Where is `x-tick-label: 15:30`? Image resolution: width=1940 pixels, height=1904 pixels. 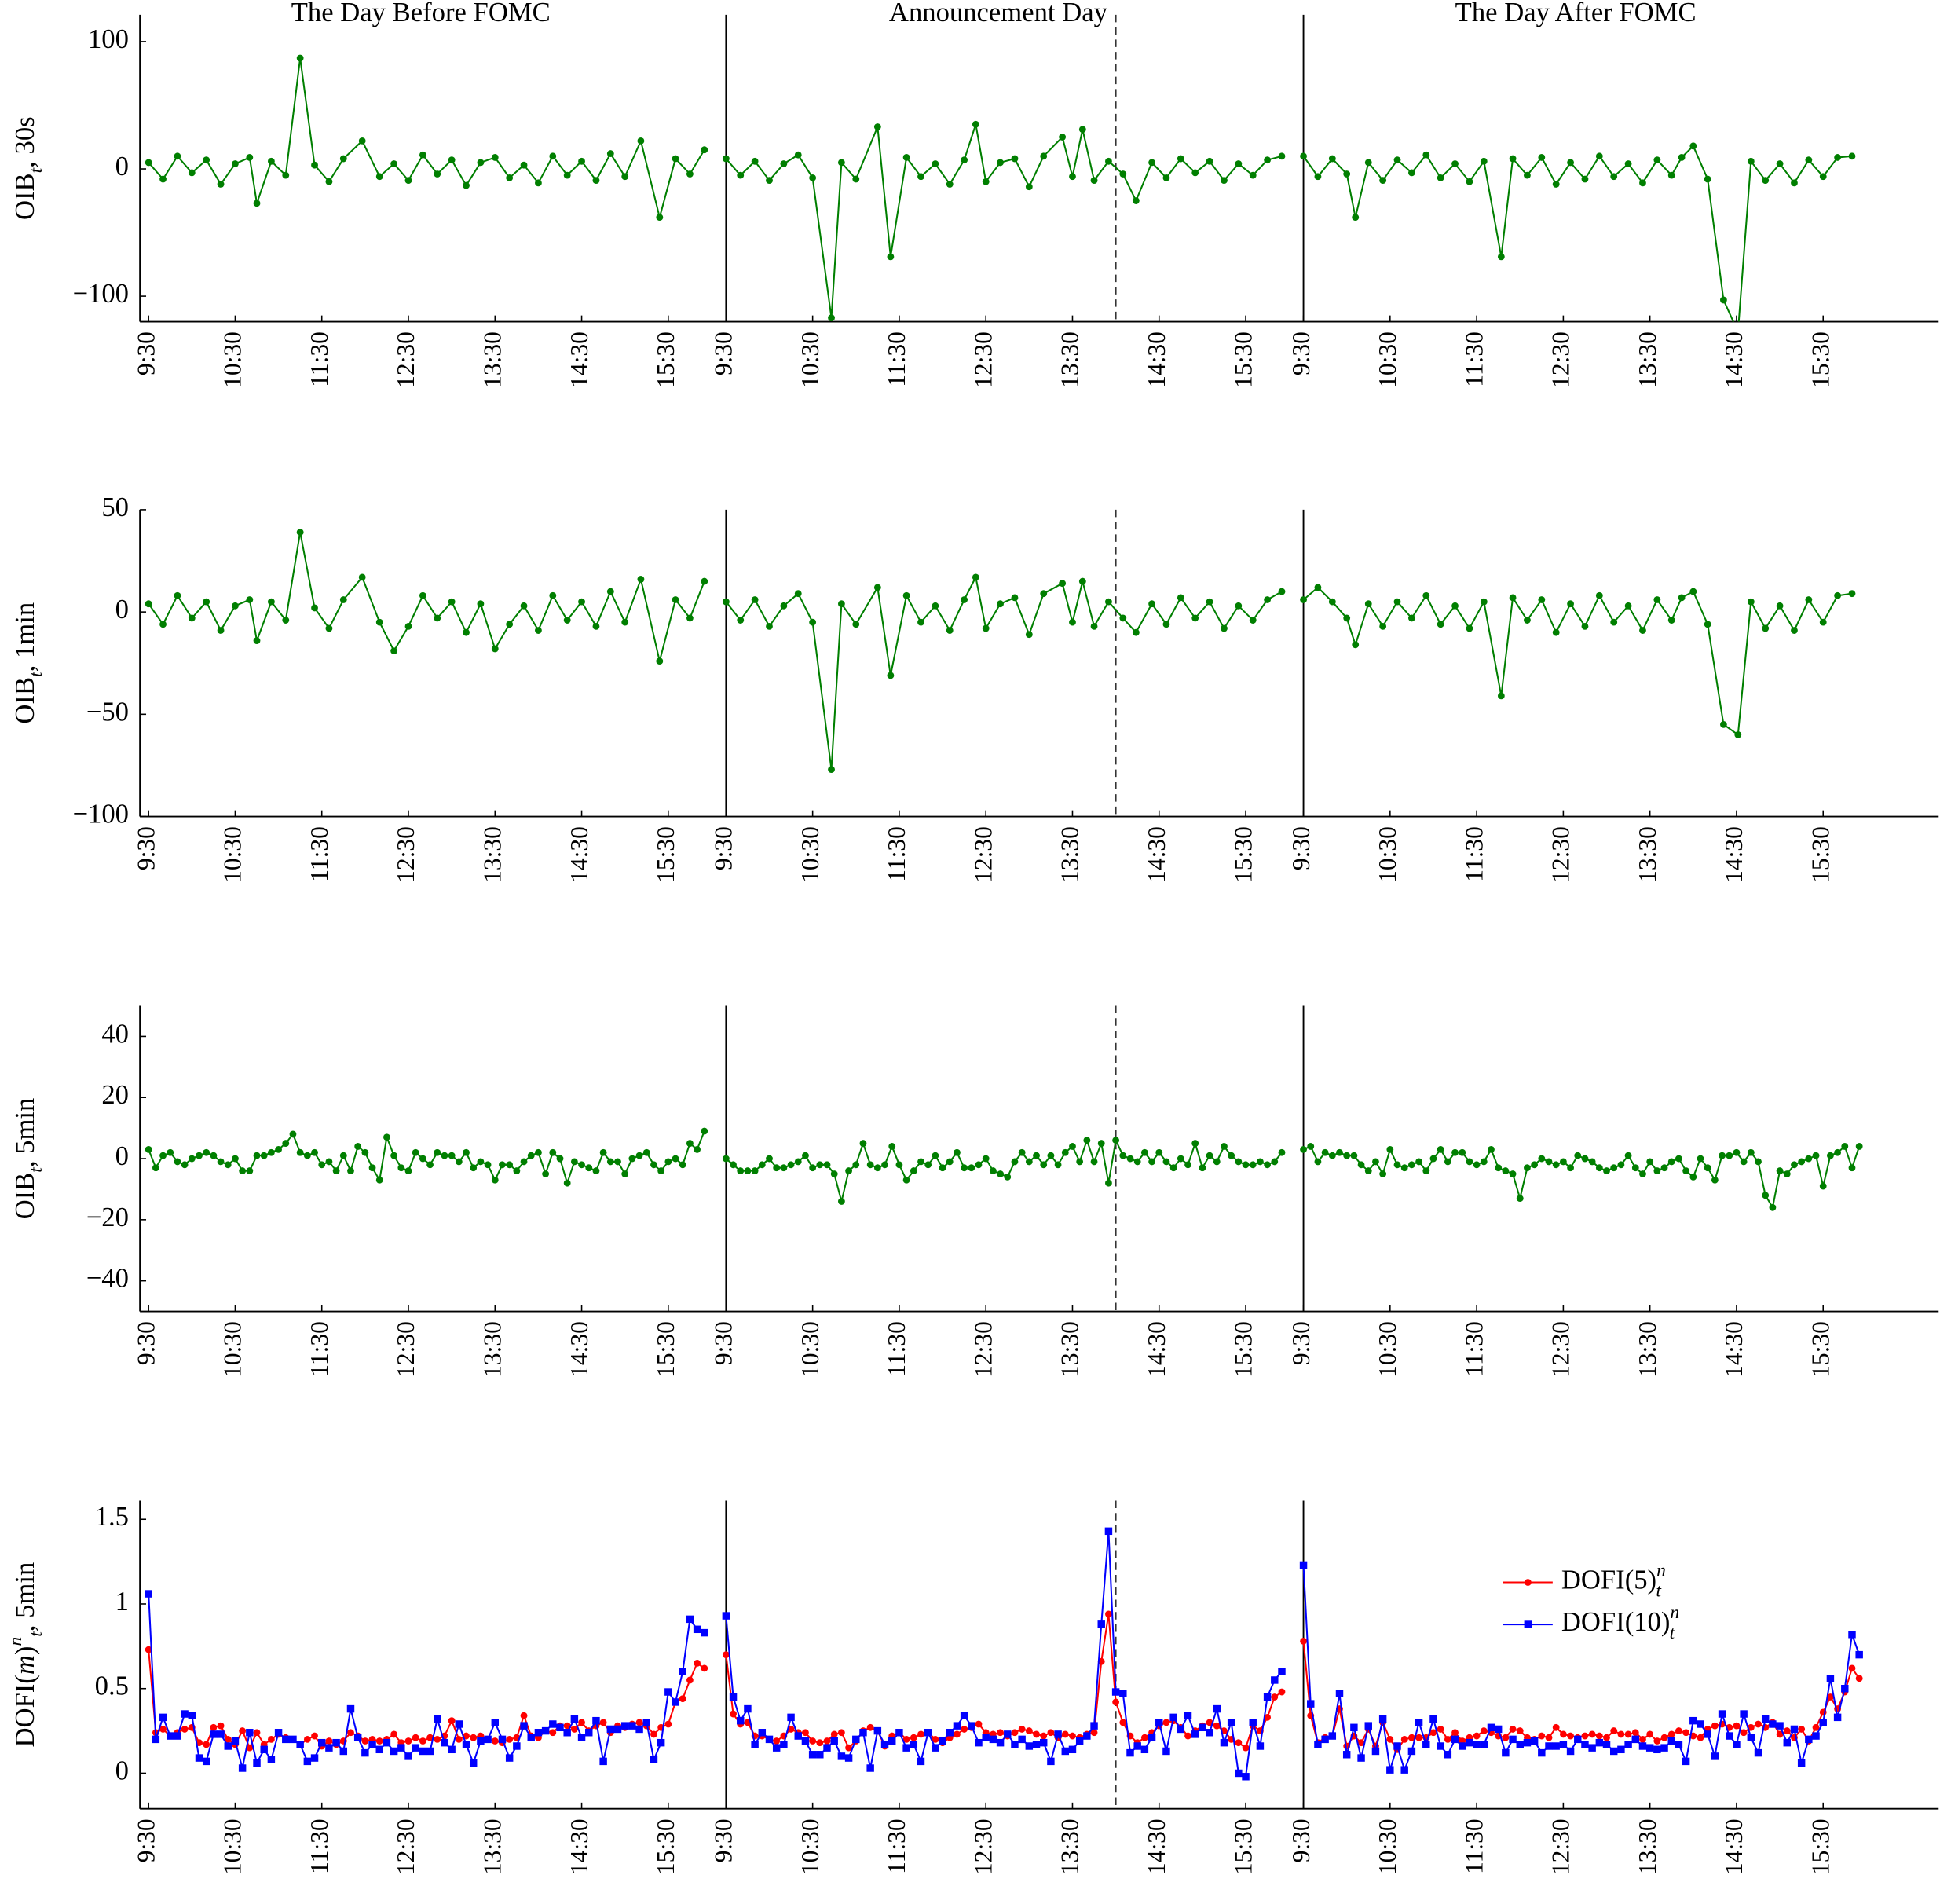
x-tick-label: 15:30 is located at coordinates (665, 1349).